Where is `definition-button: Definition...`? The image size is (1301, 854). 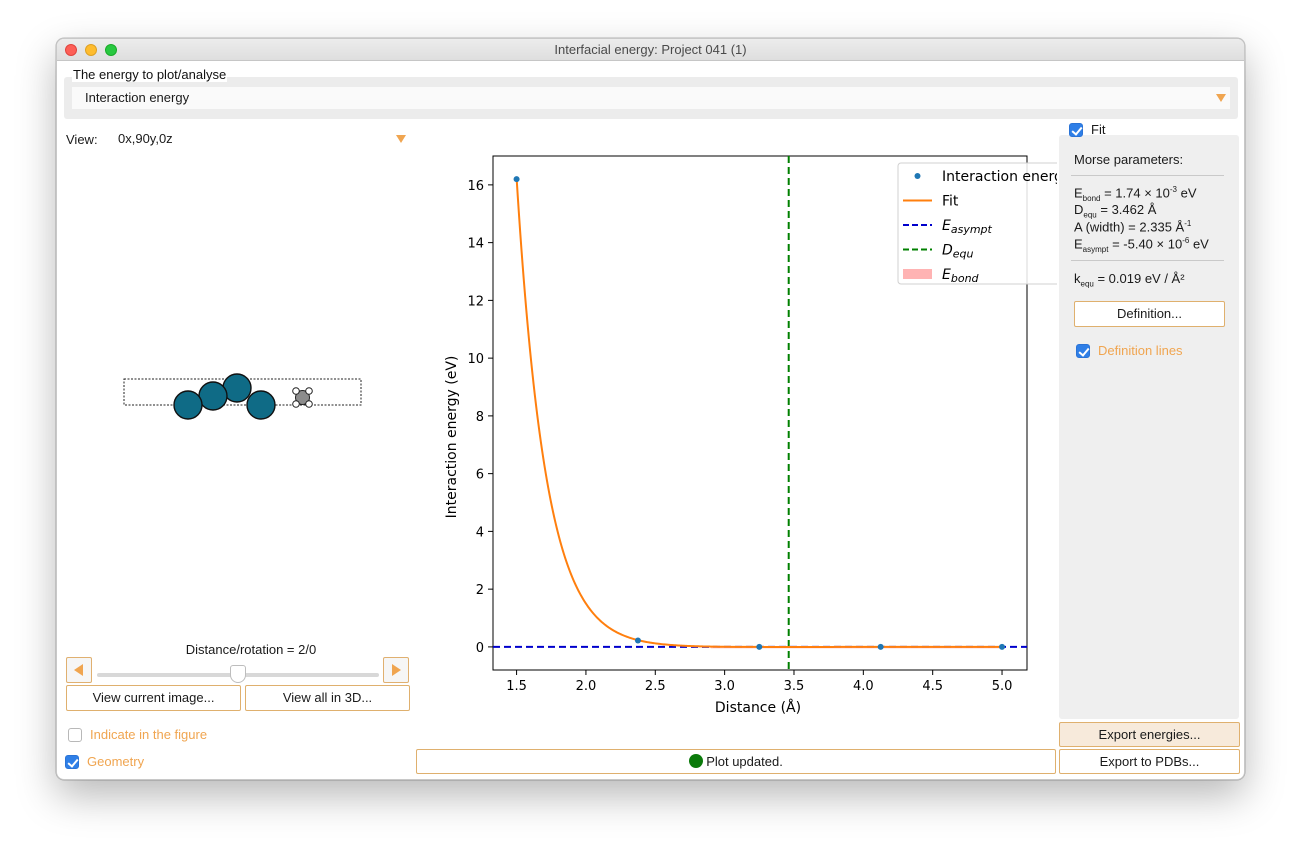 definition-button: Definition... is located at coordinates (1149, 314).